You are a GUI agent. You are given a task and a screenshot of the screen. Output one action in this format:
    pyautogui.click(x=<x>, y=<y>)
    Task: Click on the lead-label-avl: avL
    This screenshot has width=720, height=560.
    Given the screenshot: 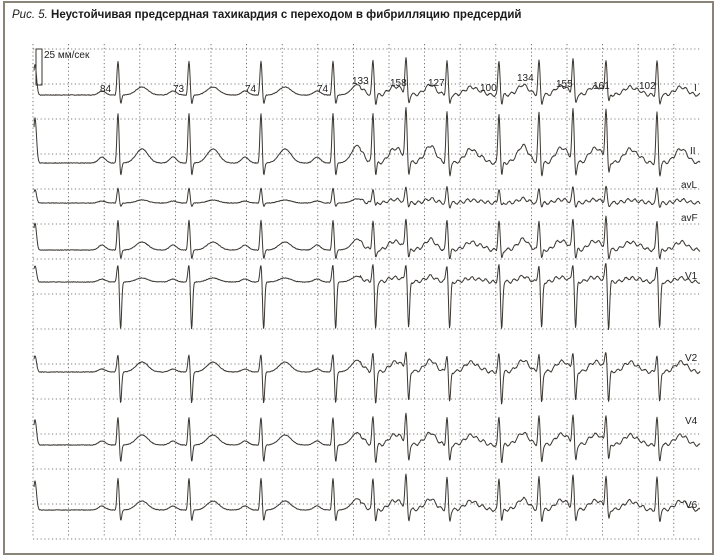 What is the action you would take?
    pyautogui.click(x=689, y=185)
    